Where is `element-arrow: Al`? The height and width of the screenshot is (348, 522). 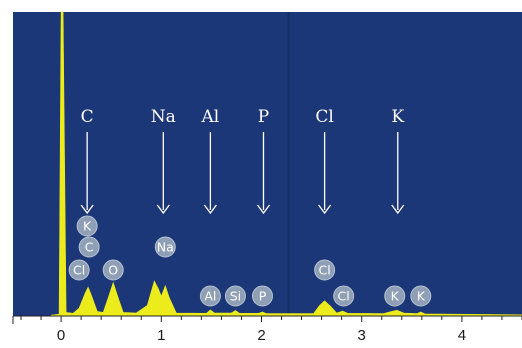
element-arrow: Al is located at coordinates (210, 161).